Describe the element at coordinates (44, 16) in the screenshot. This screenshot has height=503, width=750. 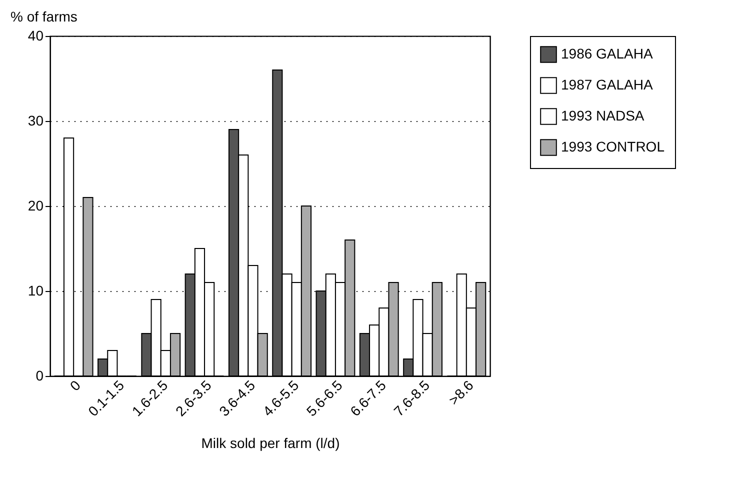
I see `y-axis-title: % of farms` at that location.